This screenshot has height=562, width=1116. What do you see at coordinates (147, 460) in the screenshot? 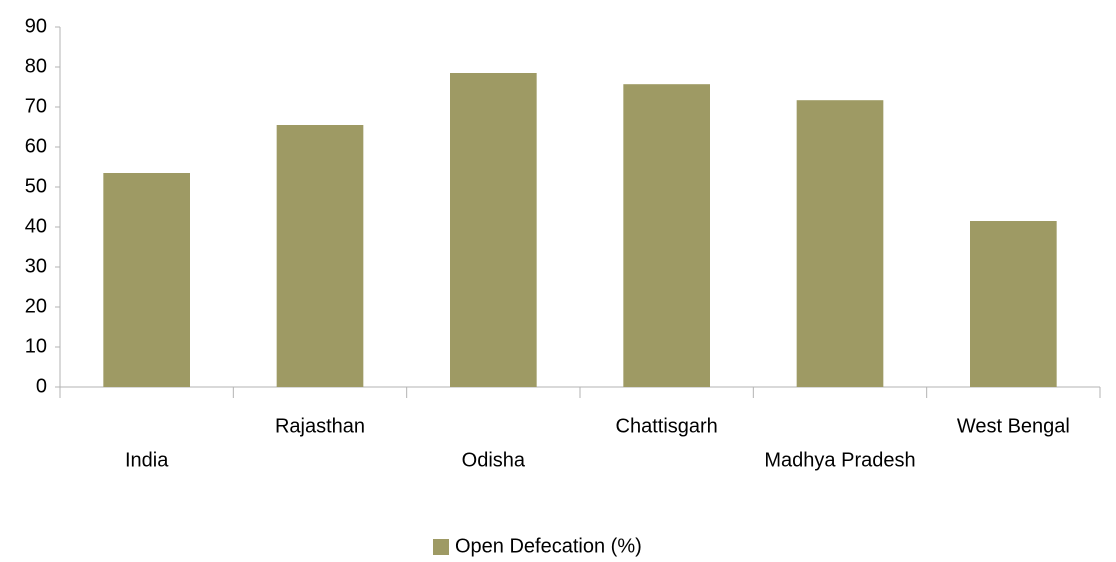
I see `x-tick-label: India` at bounding box center [147, 460].